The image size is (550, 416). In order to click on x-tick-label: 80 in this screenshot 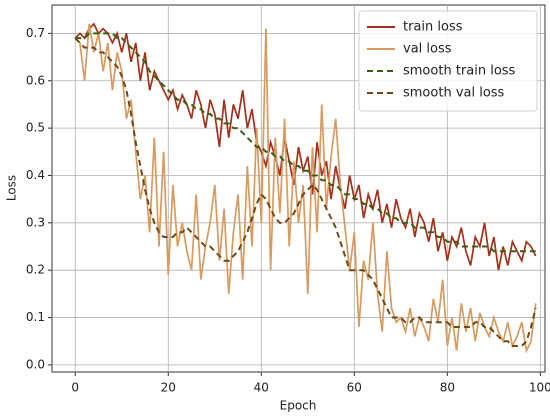, I will do `click(447, 388)`.